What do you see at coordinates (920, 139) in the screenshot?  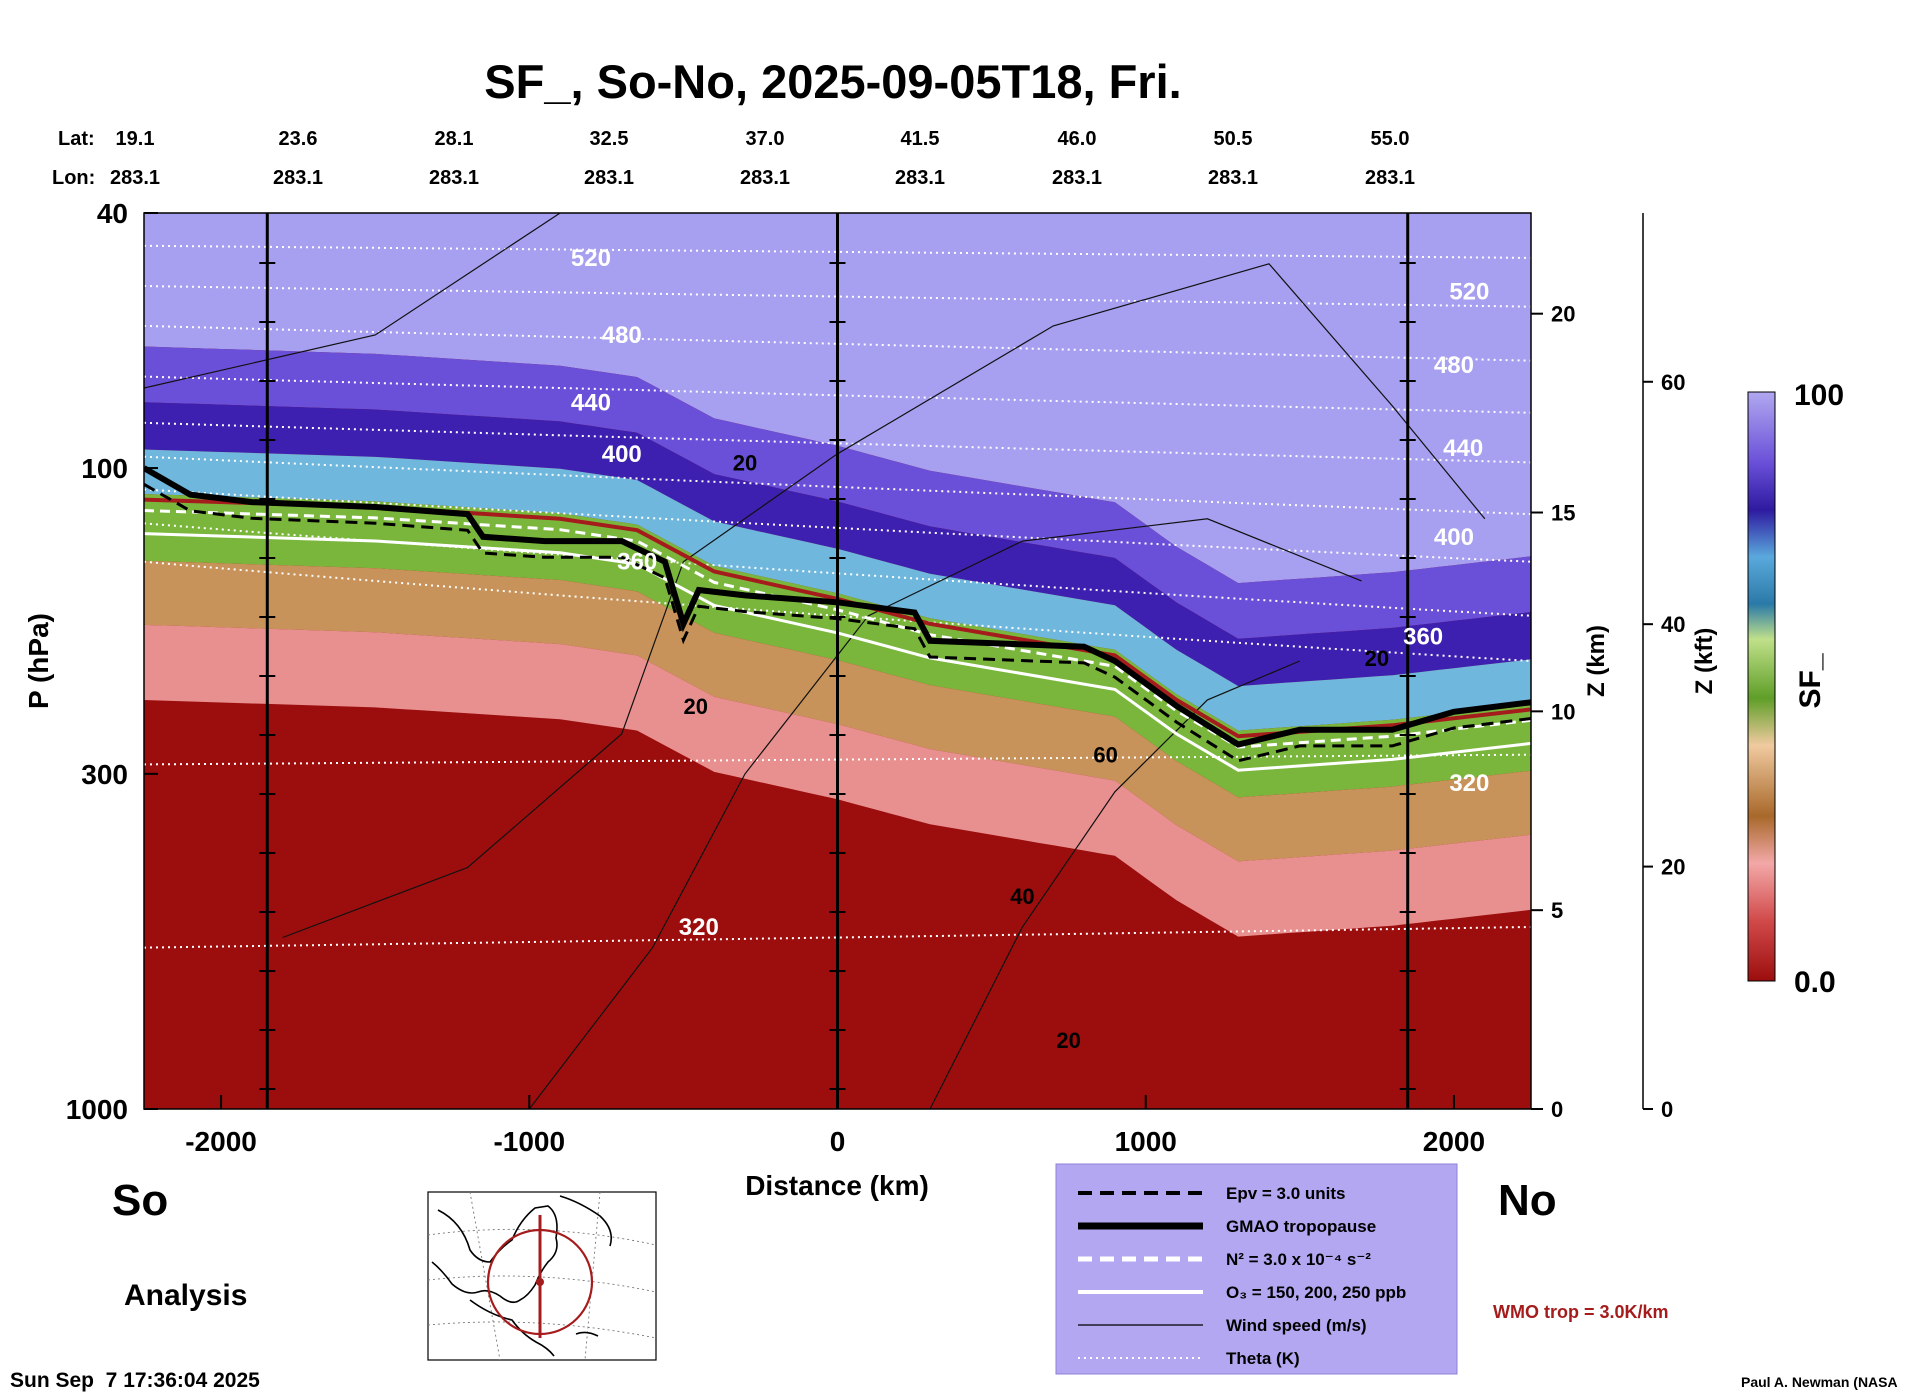 I see `lat-tick-label: 41.5` at bounding box center [920, 139].